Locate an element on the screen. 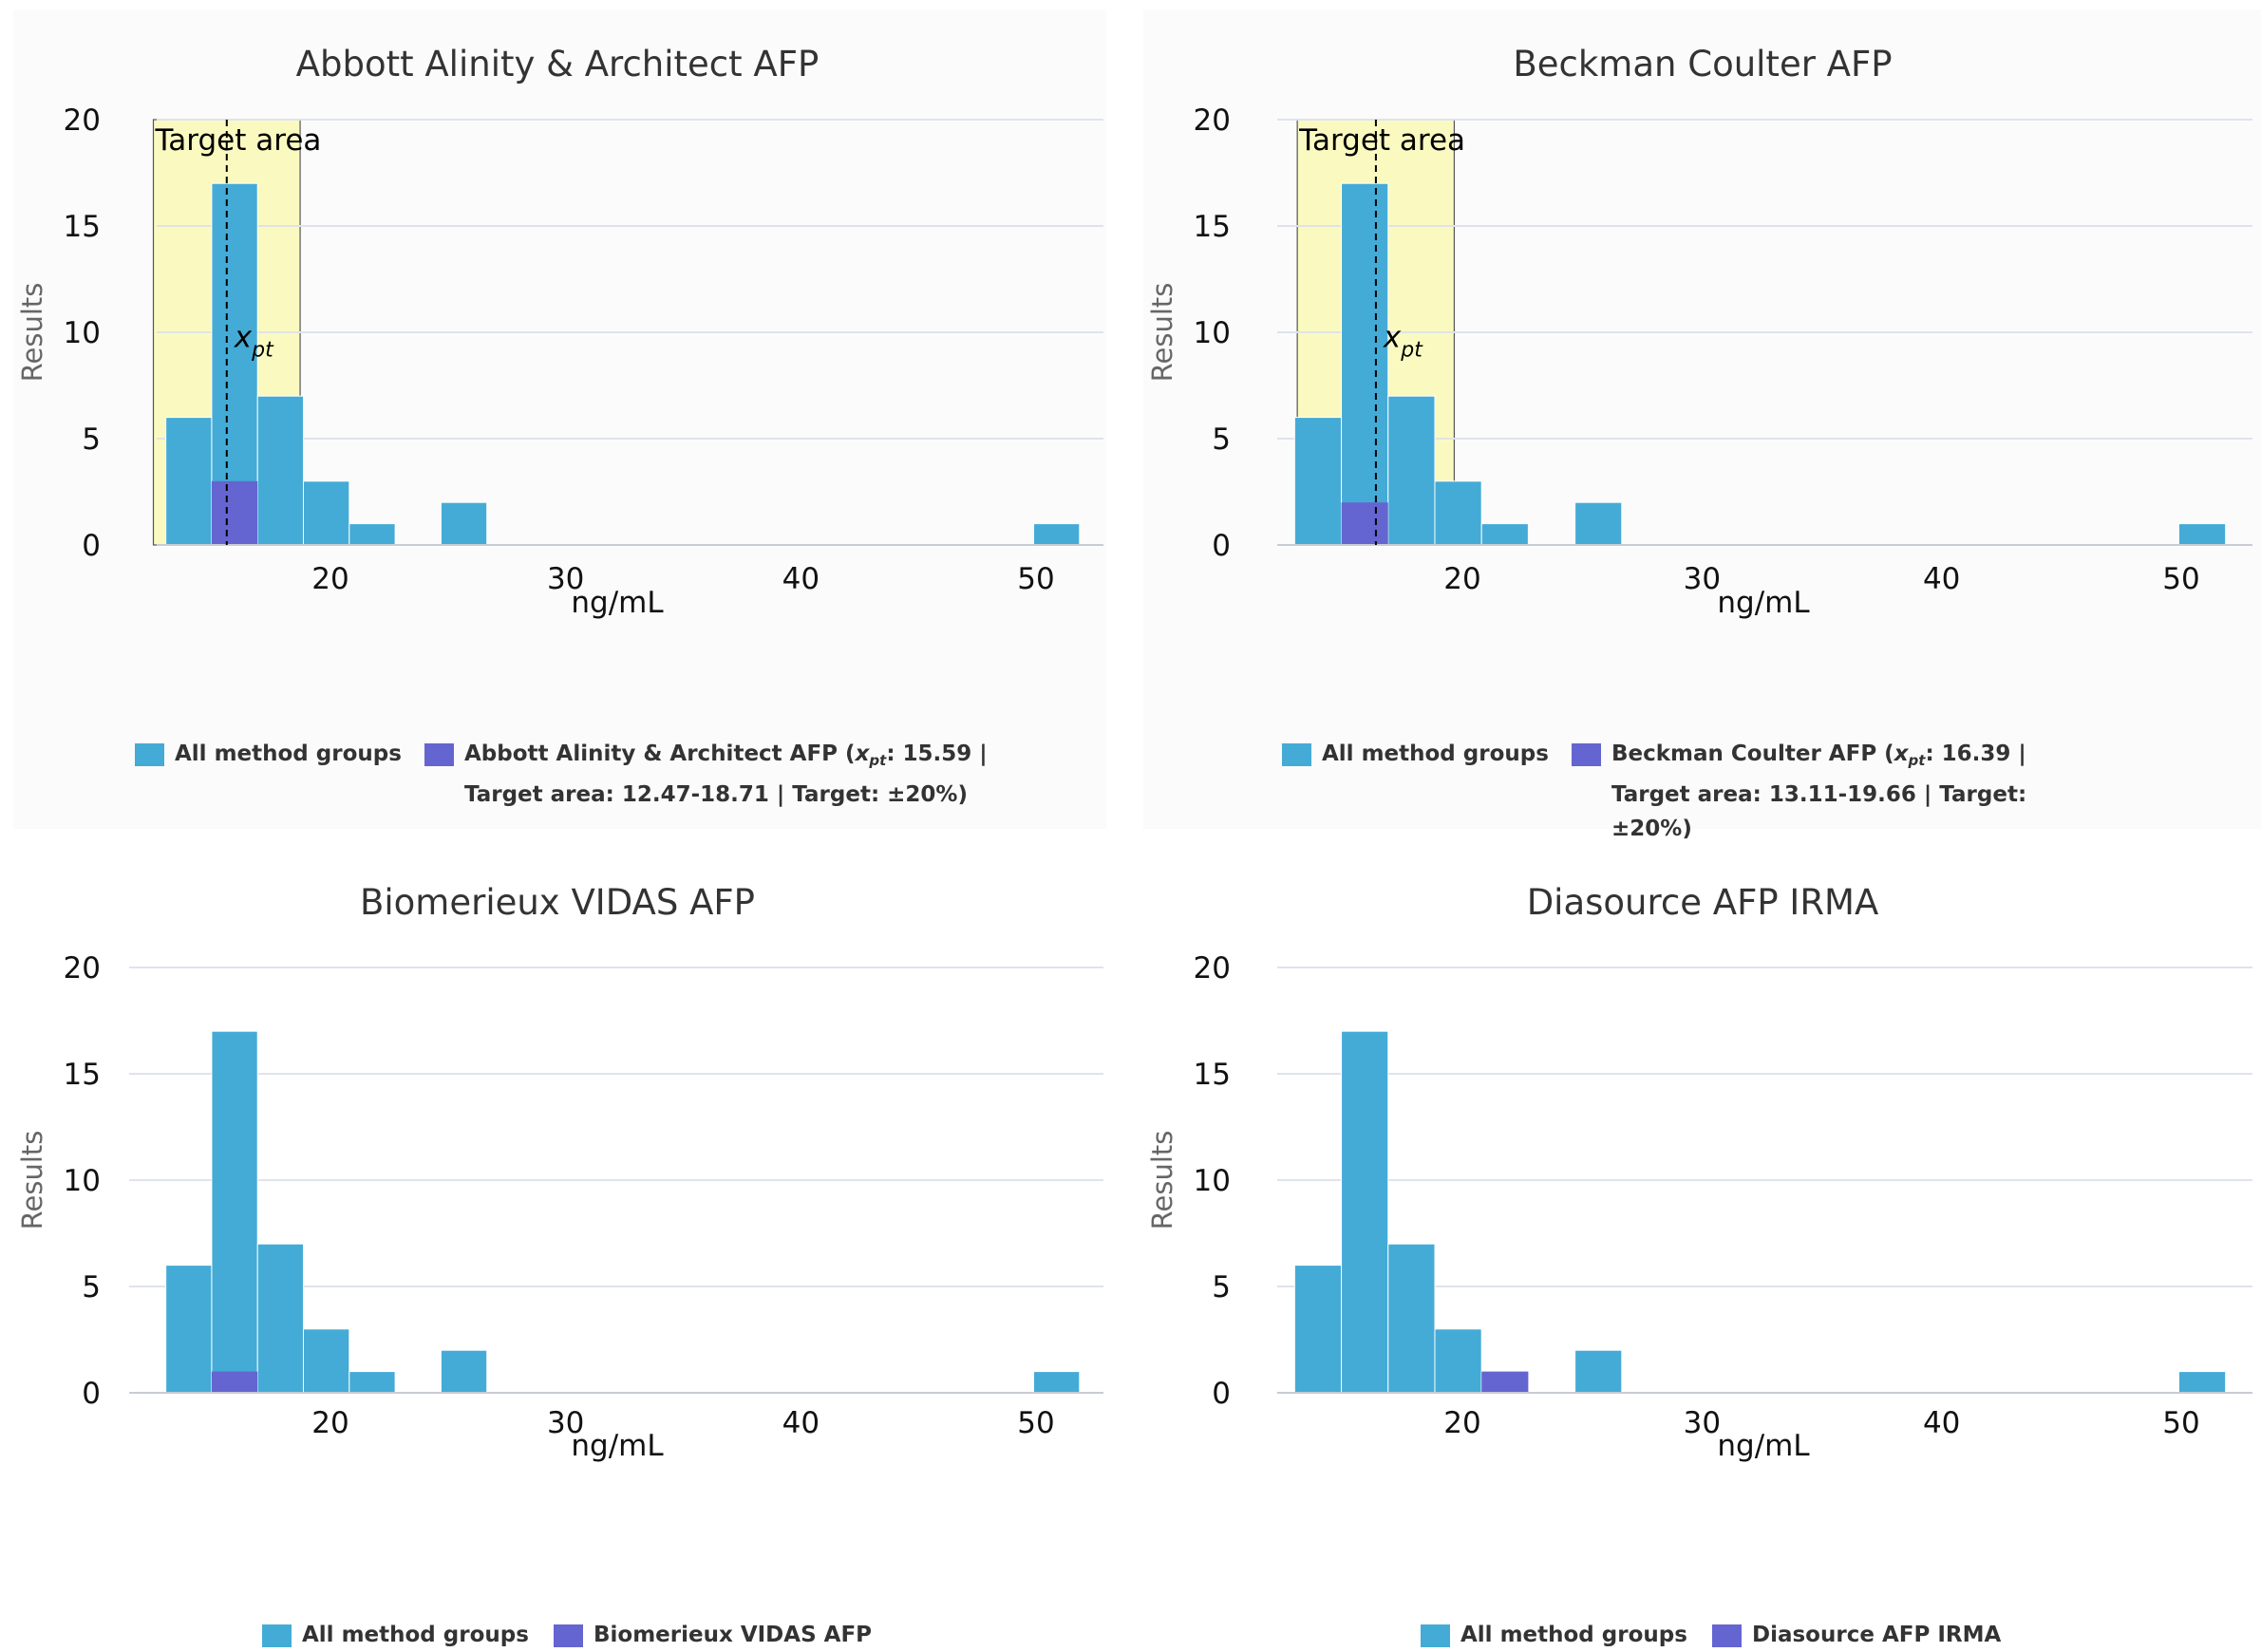 This screenshot has width=2261, height=1652. legend-label-method: Diasource AFP IRMA is located at coordinates (1877, 1635).